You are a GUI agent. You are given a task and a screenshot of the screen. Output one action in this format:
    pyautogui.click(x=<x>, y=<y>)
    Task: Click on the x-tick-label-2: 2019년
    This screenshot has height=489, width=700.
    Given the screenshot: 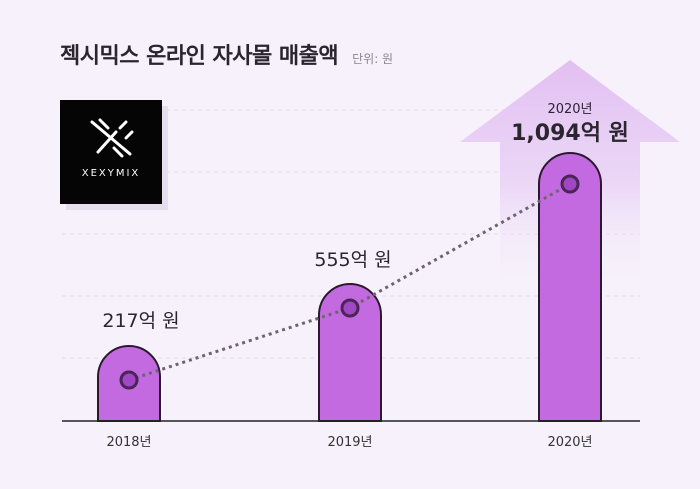 What is the action you would take?
    pyautogui.click(x=349, y=442)
    